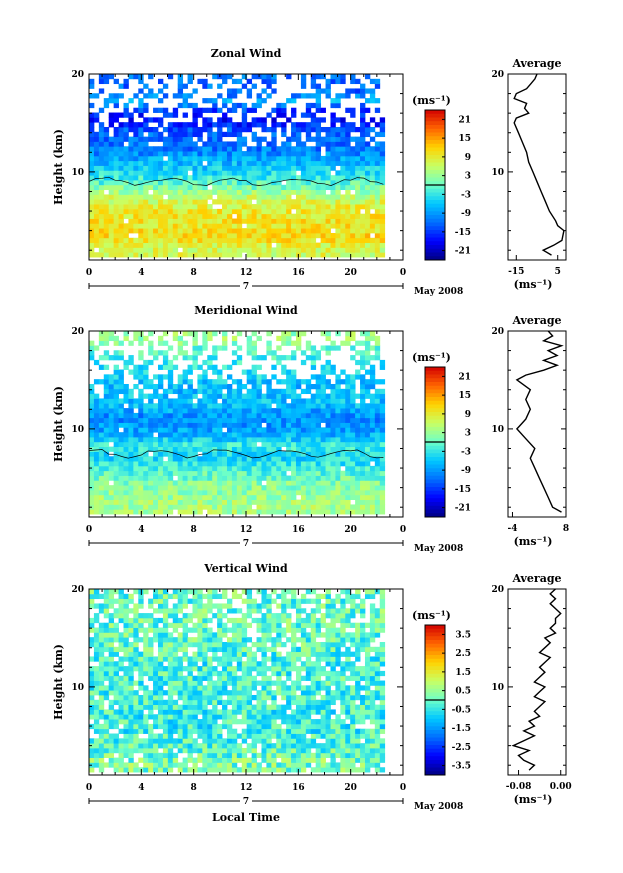 This screenshot has height=873, width=623. Describe the element at coordinates (558, 272) in the screenshot. I see `average-x-tick-label: 5` at that location.